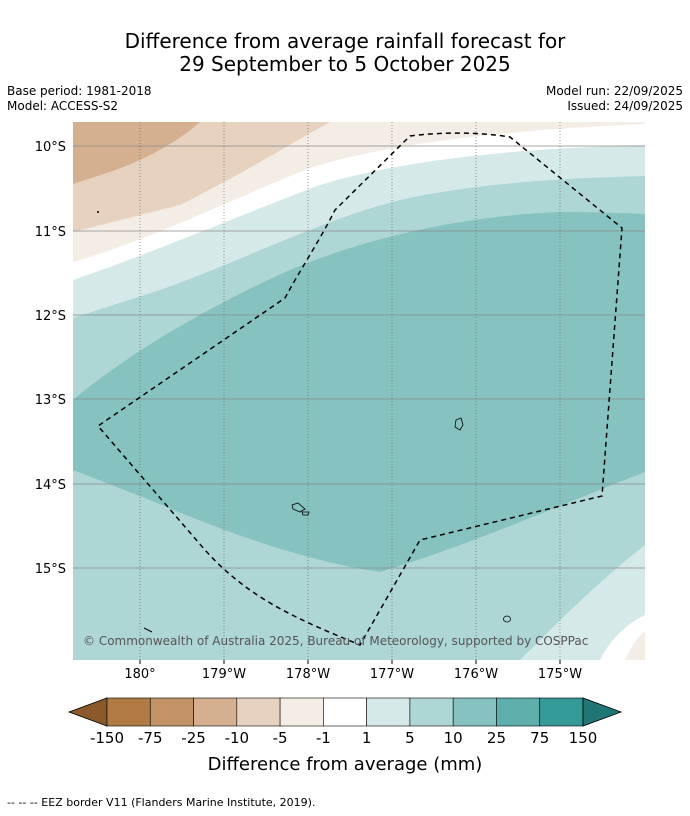  I want to click on field-minus25-minus10, so click(136, 153).